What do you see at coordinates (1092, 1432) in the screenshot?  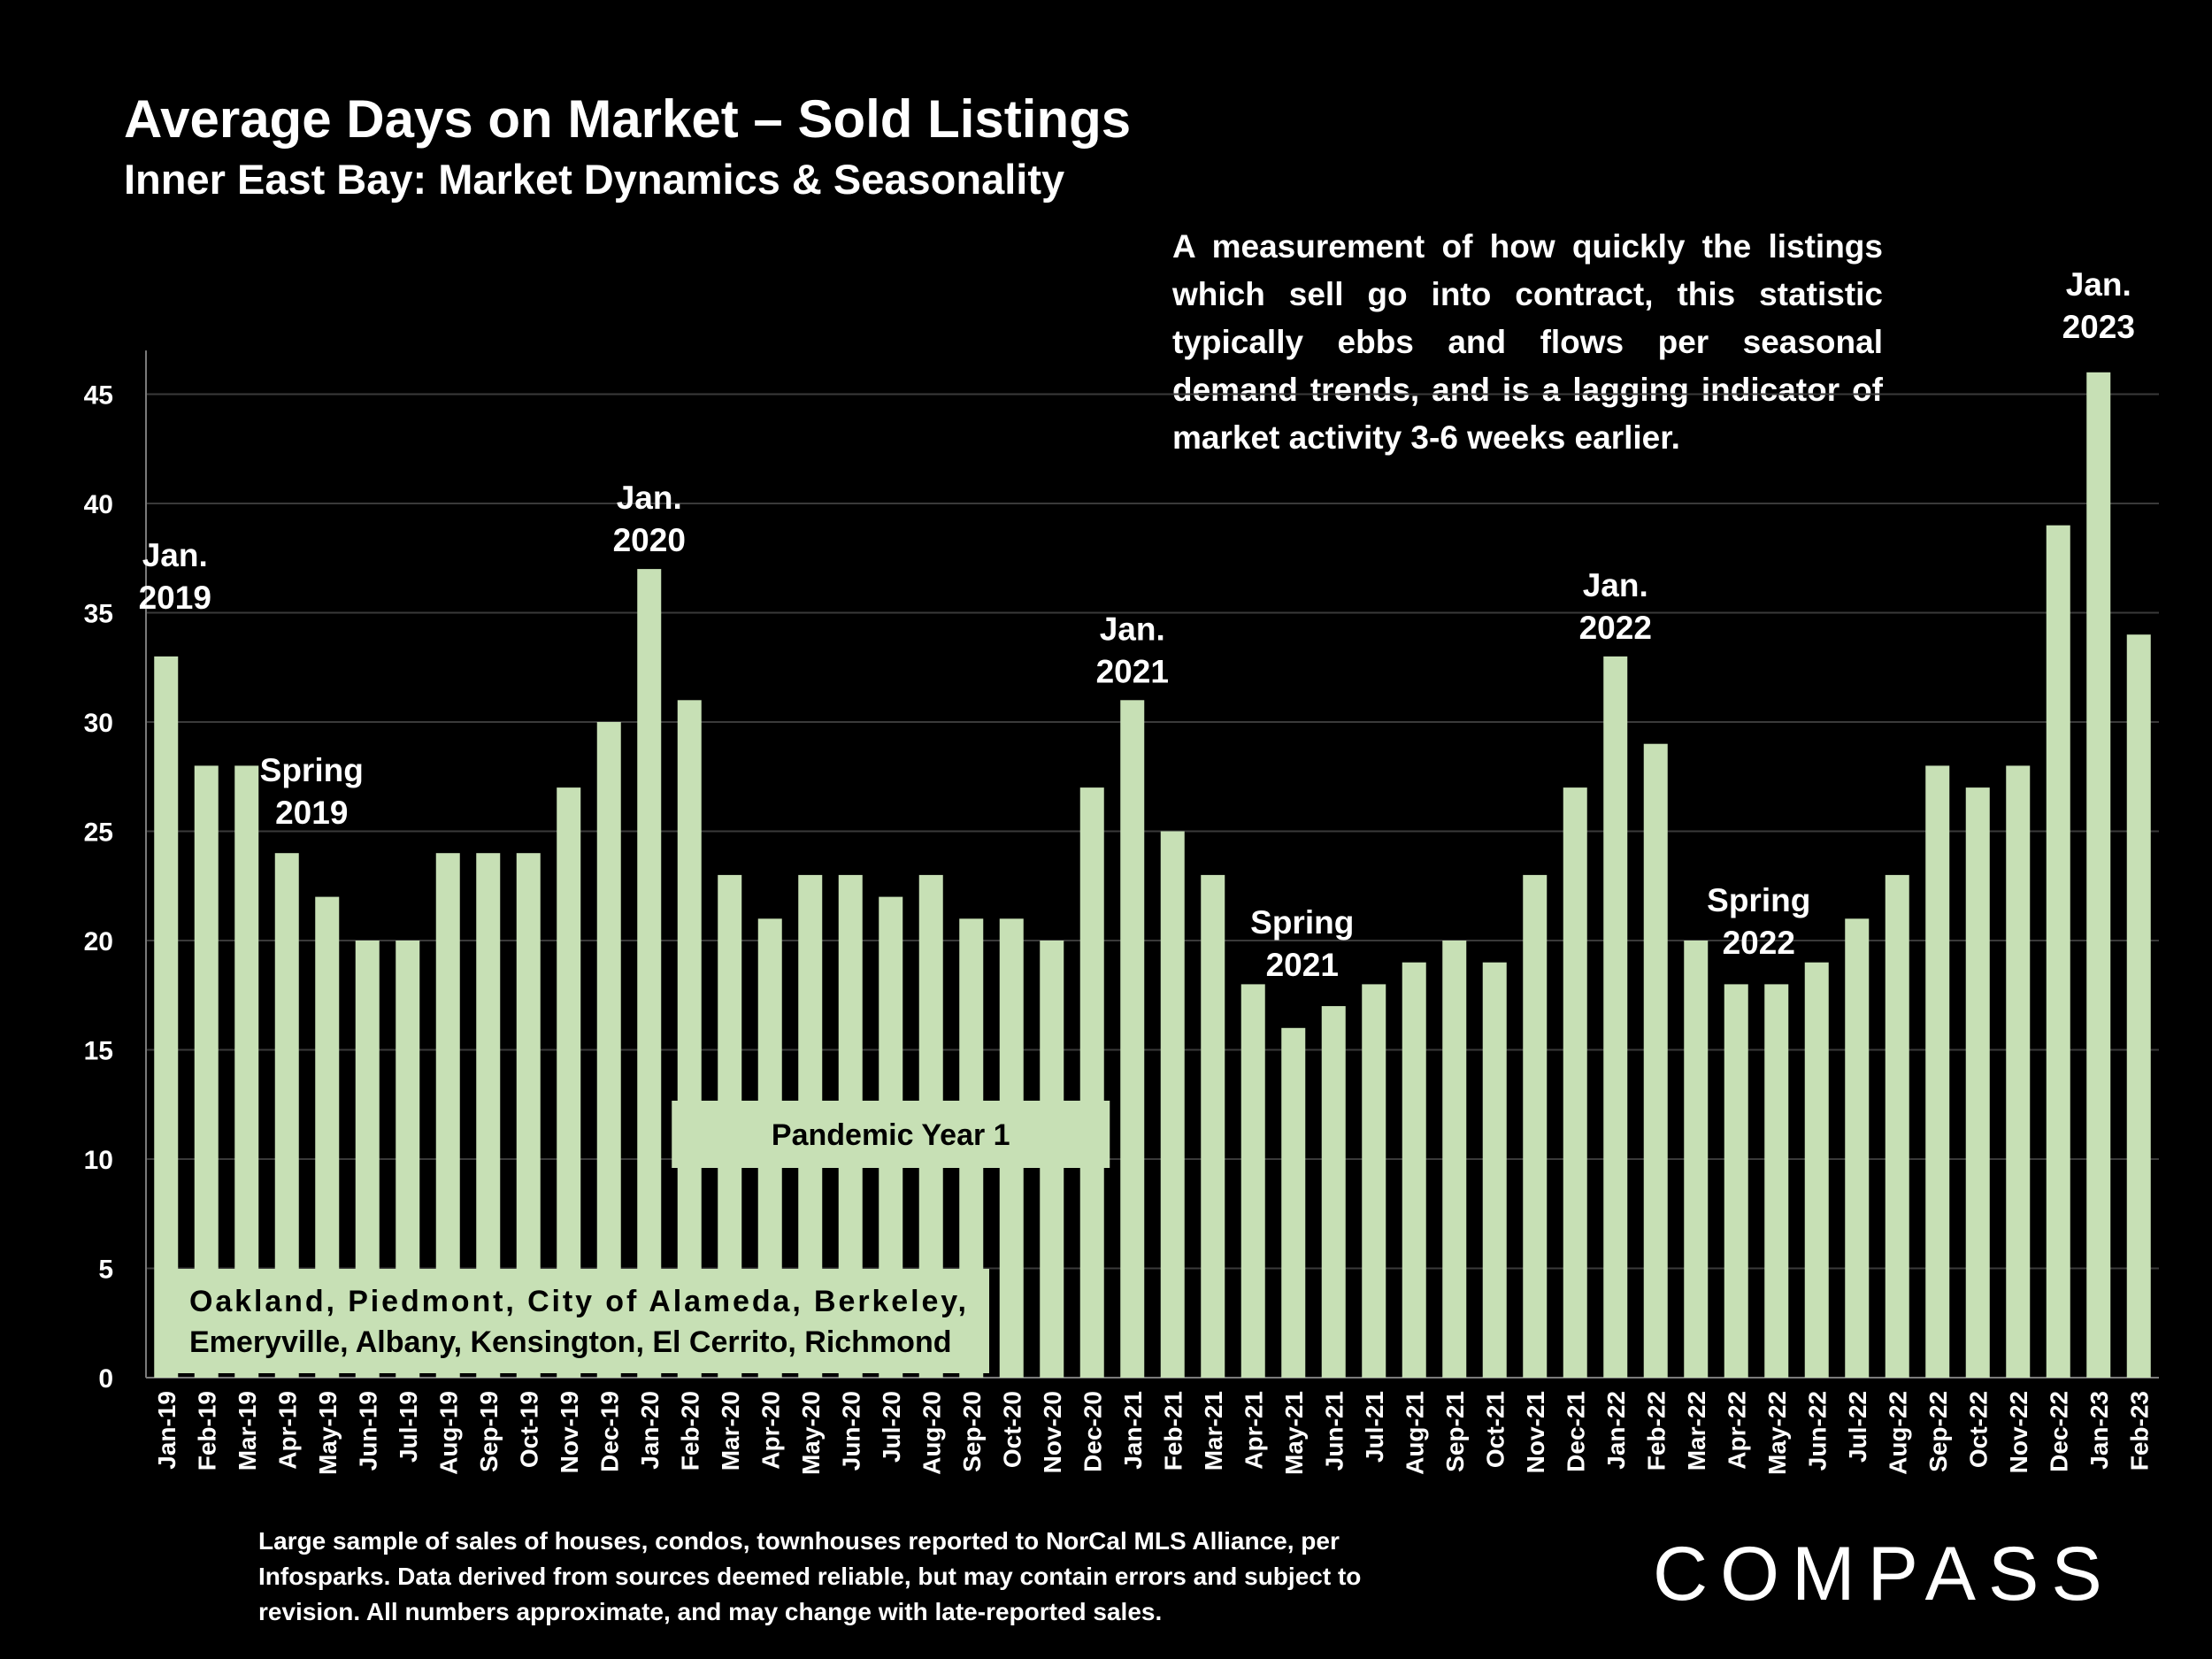 I see `x-tick-label: Dec-20` at bounding box center [1092, 1432].